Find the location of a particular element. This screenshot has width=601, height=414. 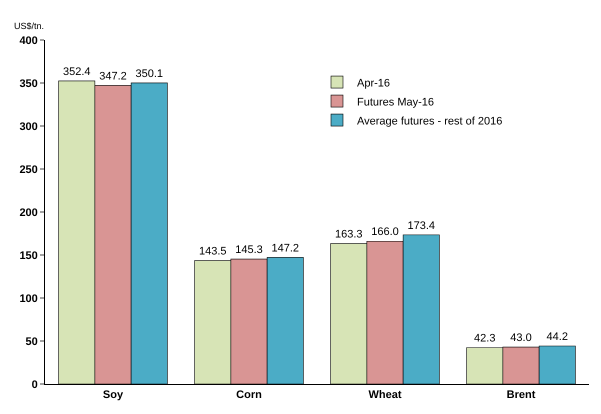

x-tick-label: Wheat is located at coordinates (385, 395).